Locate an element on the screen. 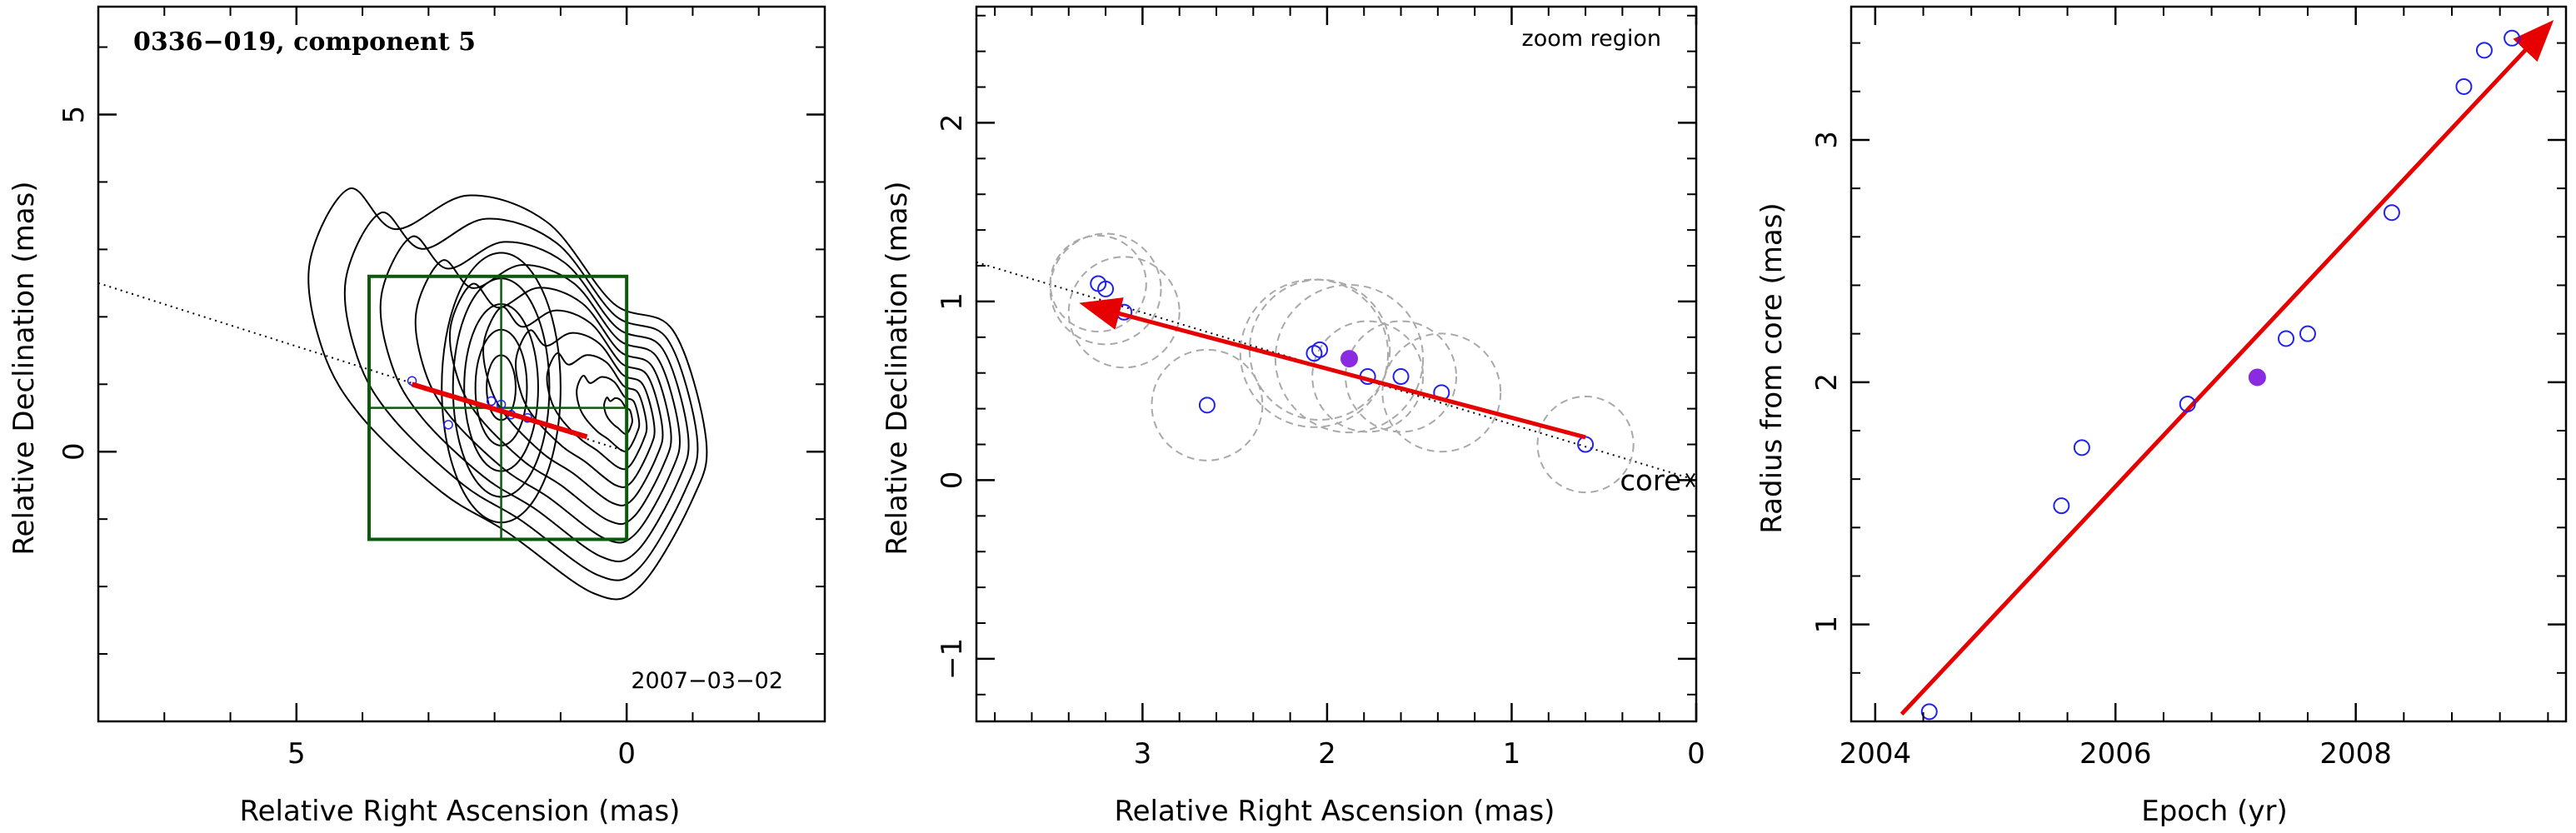 This screenshot has height=833, width=2576. y-tick-label: 5 is located at coordinates (74, 115).